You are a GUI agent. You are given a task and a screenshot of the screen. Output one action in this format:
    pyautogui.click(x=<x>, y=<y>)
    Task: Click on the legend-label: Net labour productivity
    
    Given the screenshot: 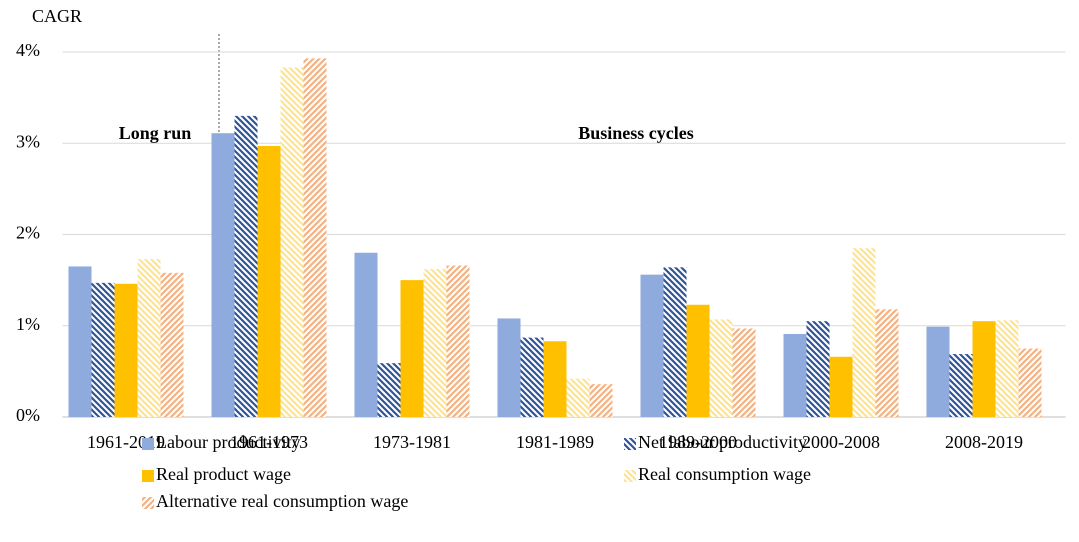 What is the action you would take?
    pyautogui.click(x=722, y=442)
    